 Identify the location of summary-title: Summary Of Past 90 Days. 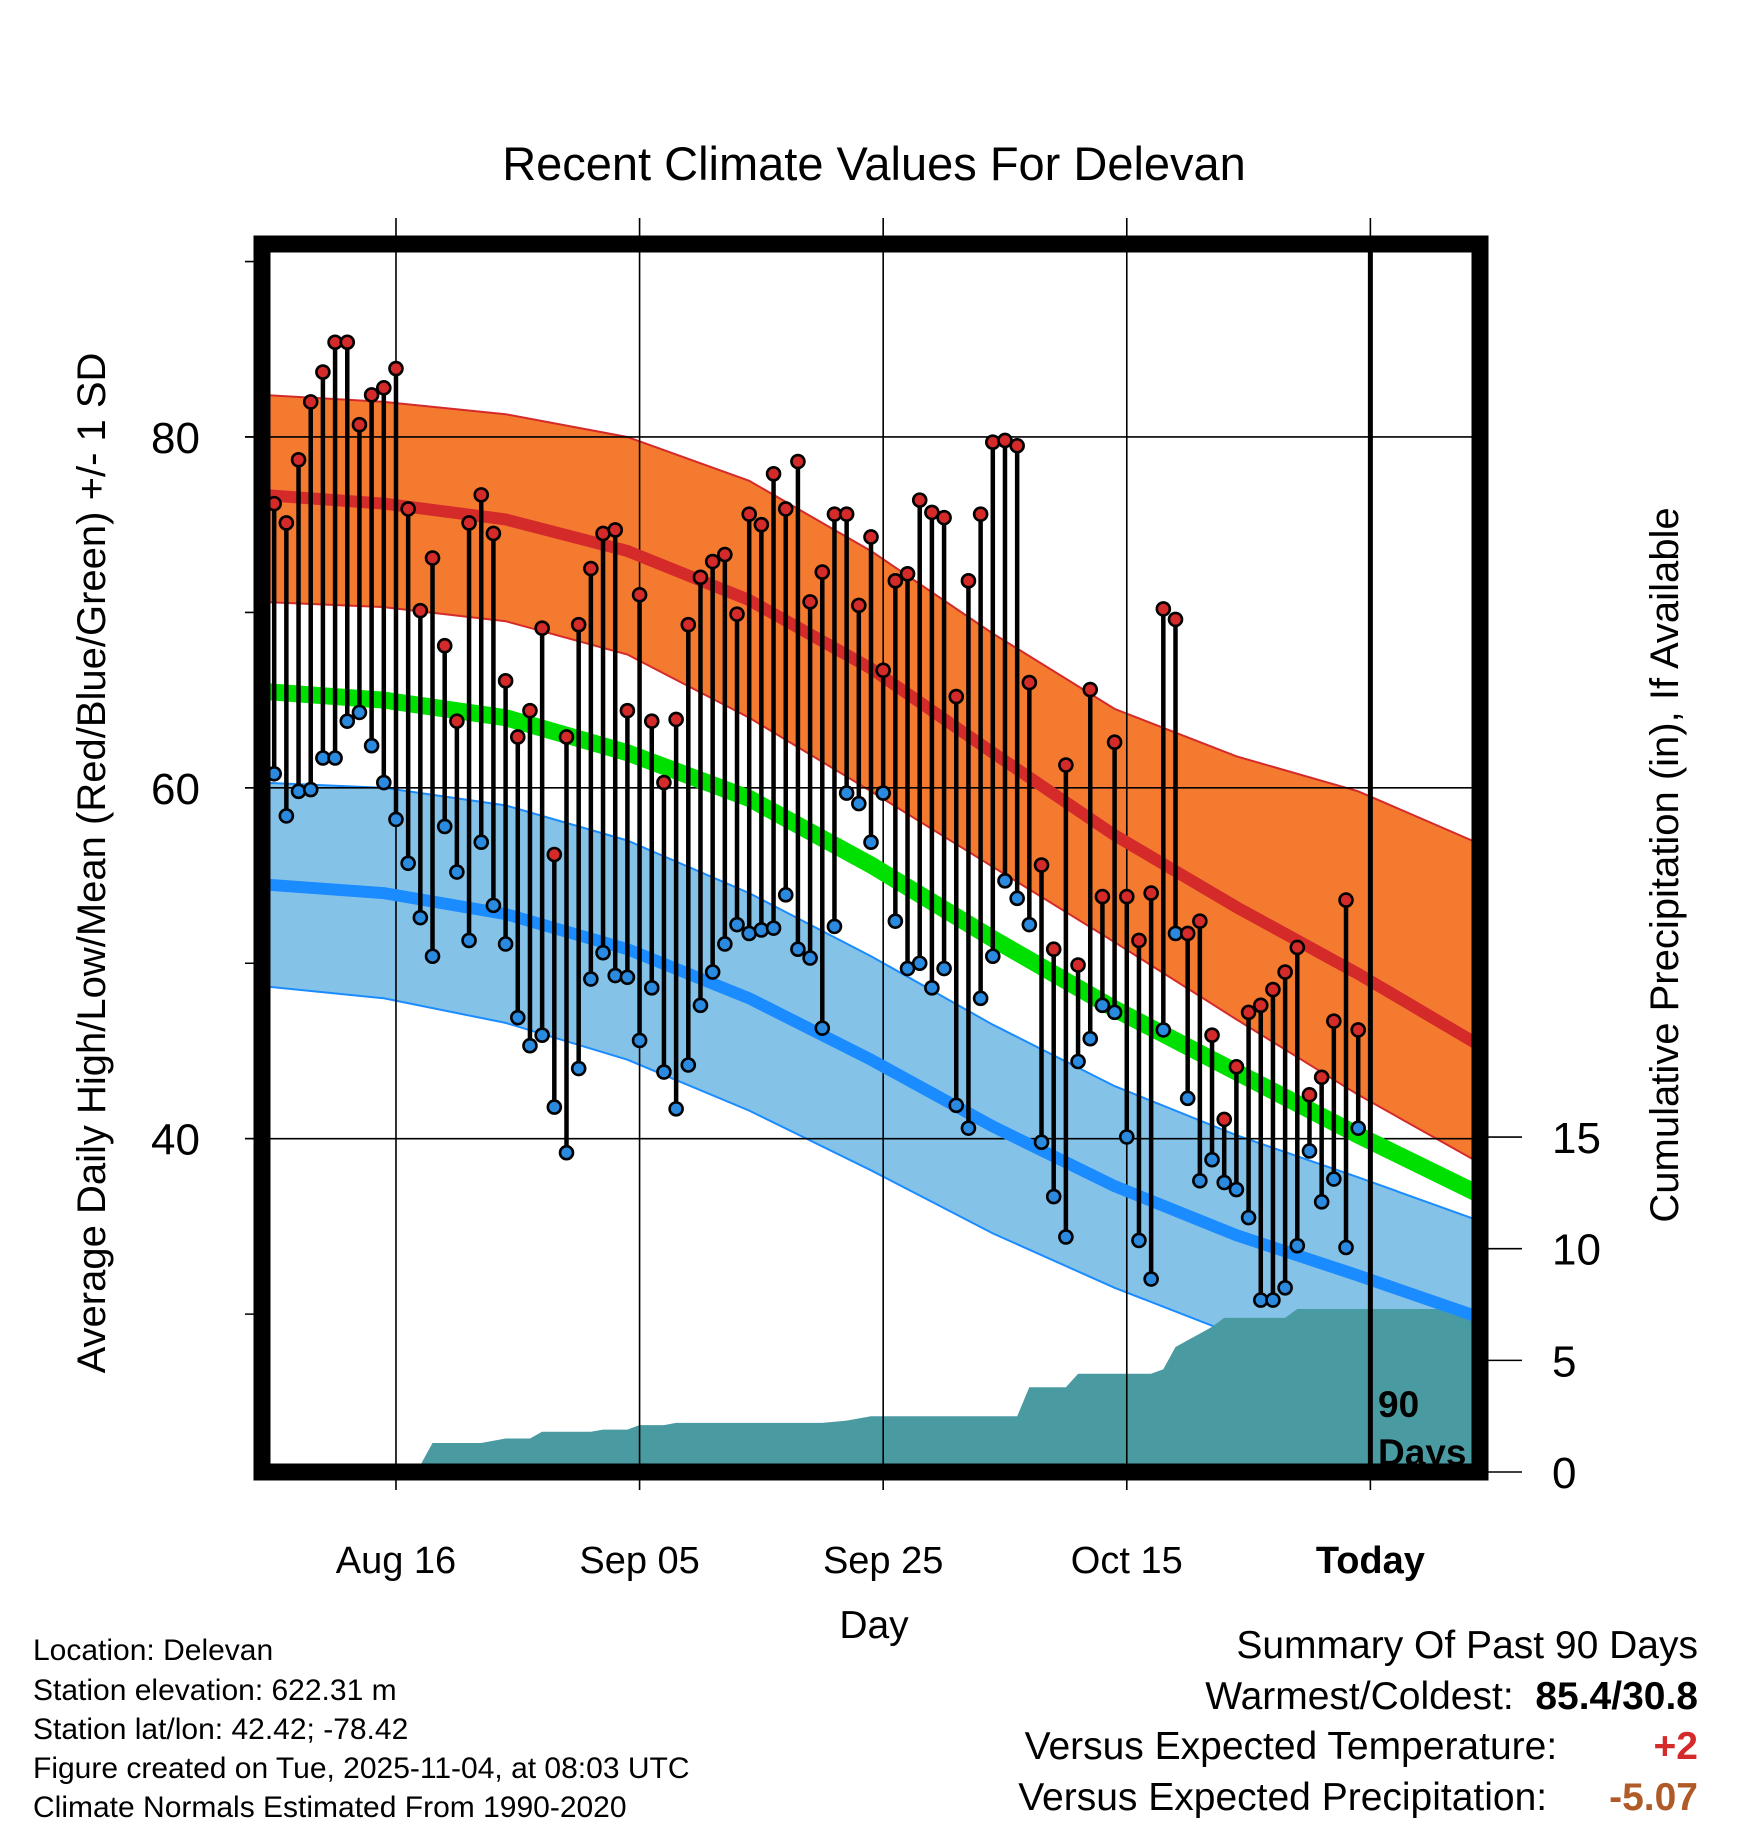
(1467, 1645).